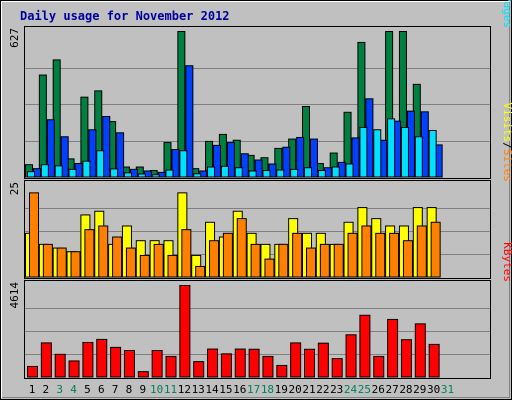 This screenshot has height=400, width=512. What do you see at coordinates (142, 389) in the screenshot?
I see `x-tick-label-9: 9` at bounding box center [142, 389].